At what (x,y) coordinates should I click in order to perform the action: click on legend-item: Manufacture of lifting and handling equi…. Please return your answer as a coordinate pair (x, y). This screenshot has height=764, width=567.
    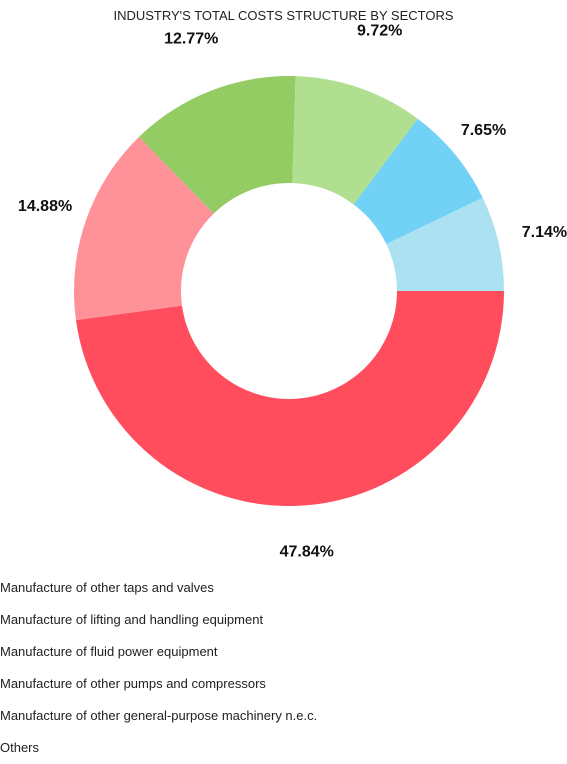
    Looking at the image, I should click on (132, 619).